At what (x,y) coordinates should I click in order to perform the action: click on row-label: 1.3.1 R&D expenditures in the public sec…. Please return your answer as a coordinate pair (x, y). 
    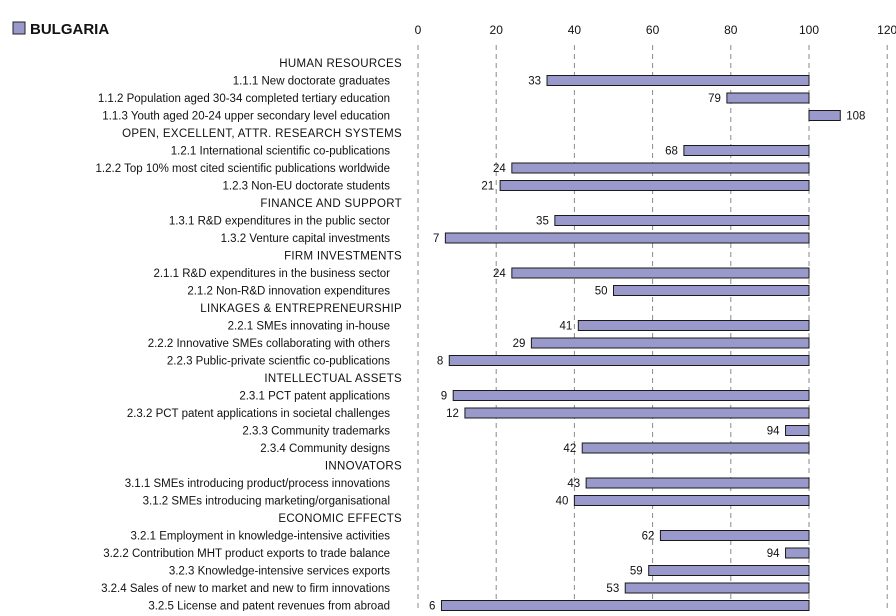
    Looking at the image, I should click on (279, 222).